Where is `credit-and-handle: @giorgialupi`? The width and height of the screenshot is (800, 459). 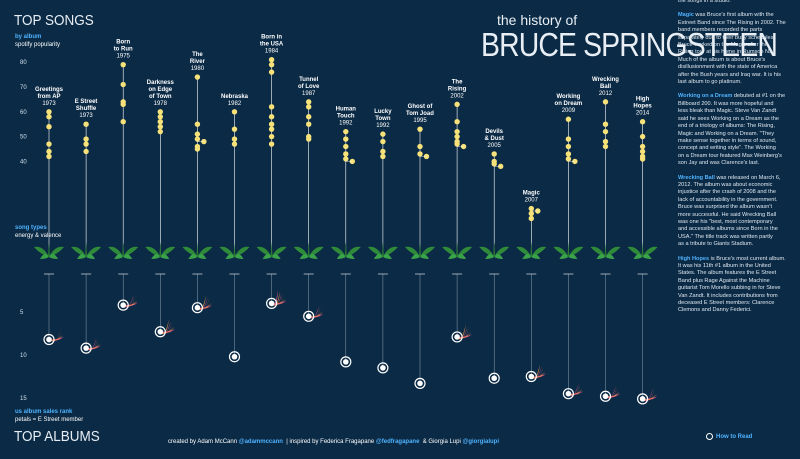
credit-and-handle: @giorgialupi is located at coordinates (480, 442).